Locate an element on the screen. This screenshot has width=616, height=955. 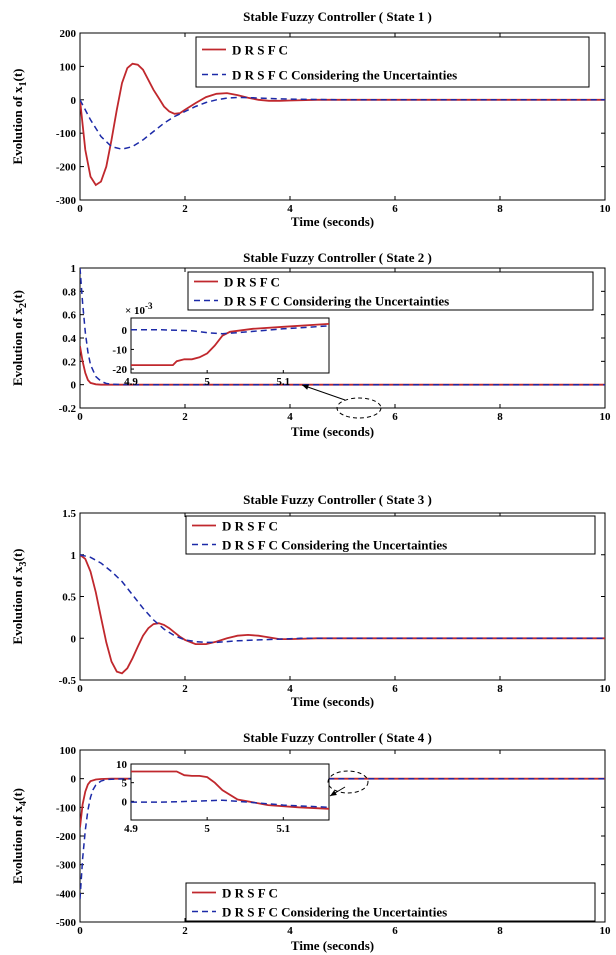
y-axis-label: Evolution of x3(t) is located at coordinates (19, 596).